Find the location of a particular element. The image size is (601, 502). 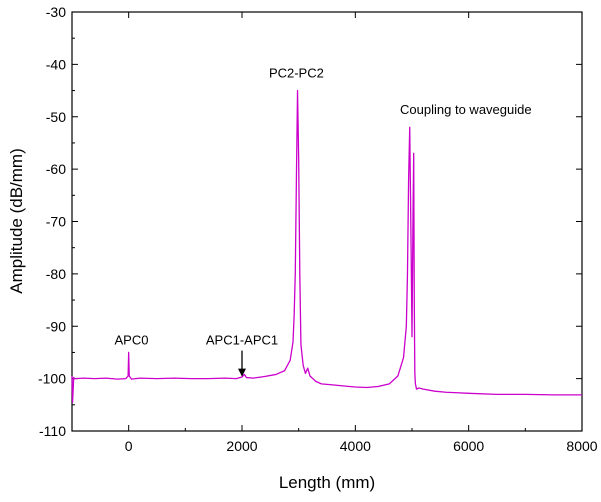

annotation-label: PC2-PC2 is located at coordinates (296, 72).